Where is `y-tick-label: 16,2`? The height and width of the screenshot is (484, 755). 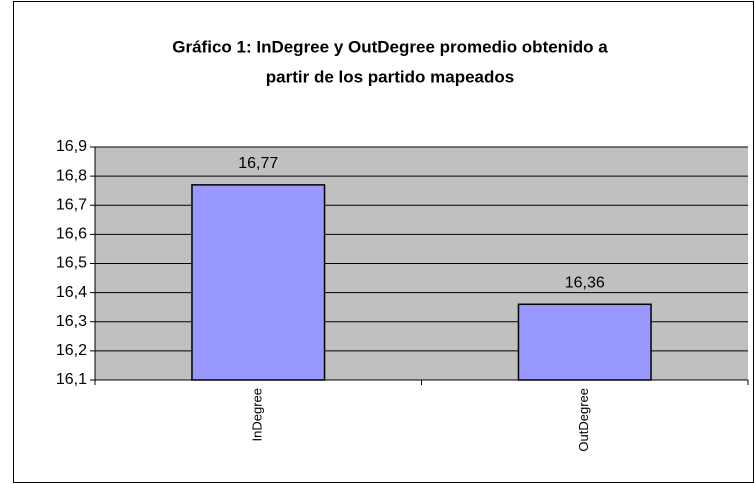
y-tick-label: 16,2 is located at coordinates (71, 350).